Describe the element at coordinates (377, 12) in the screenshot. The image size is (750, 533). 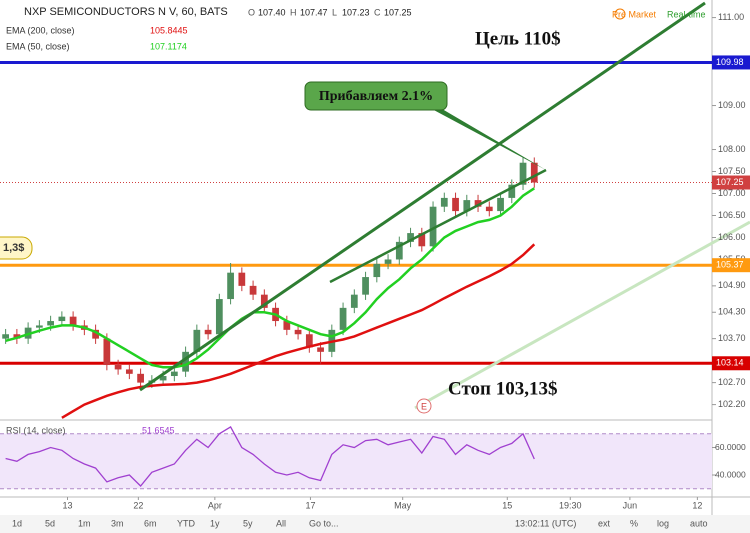
I see `ohlc-key: C` at that location.